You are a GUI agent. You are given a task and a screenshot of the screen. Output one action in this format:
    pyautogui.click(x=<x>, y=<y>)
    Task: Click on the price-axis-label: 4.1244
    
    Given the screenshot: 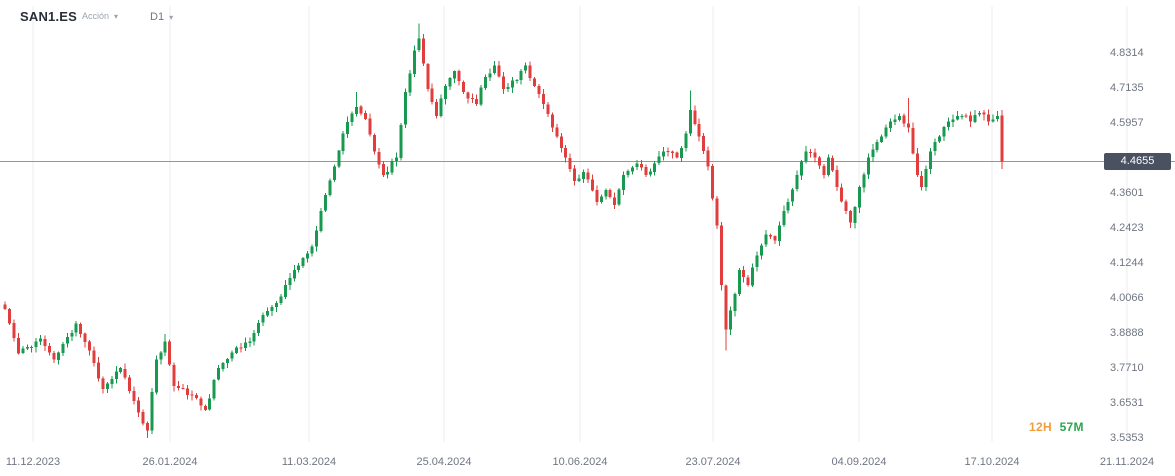 What is the action you would take?
    pyautogui.click(x=1127, y=263)
    